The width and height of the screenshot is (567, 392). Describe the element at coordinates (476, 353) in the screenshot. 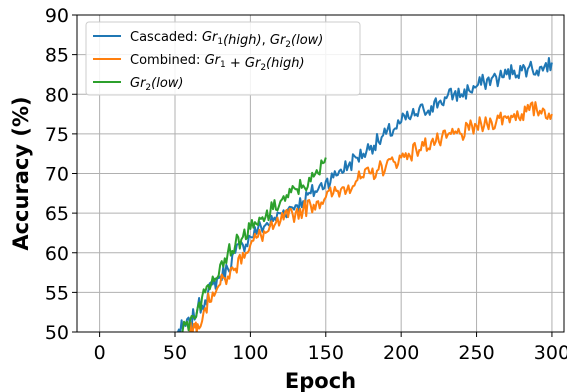

I see `x-tick-label: 250` at that location.